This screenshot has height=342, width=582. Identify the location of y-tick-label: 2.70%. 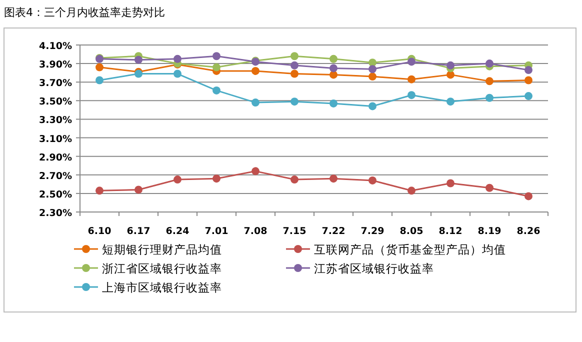
(55, 176).